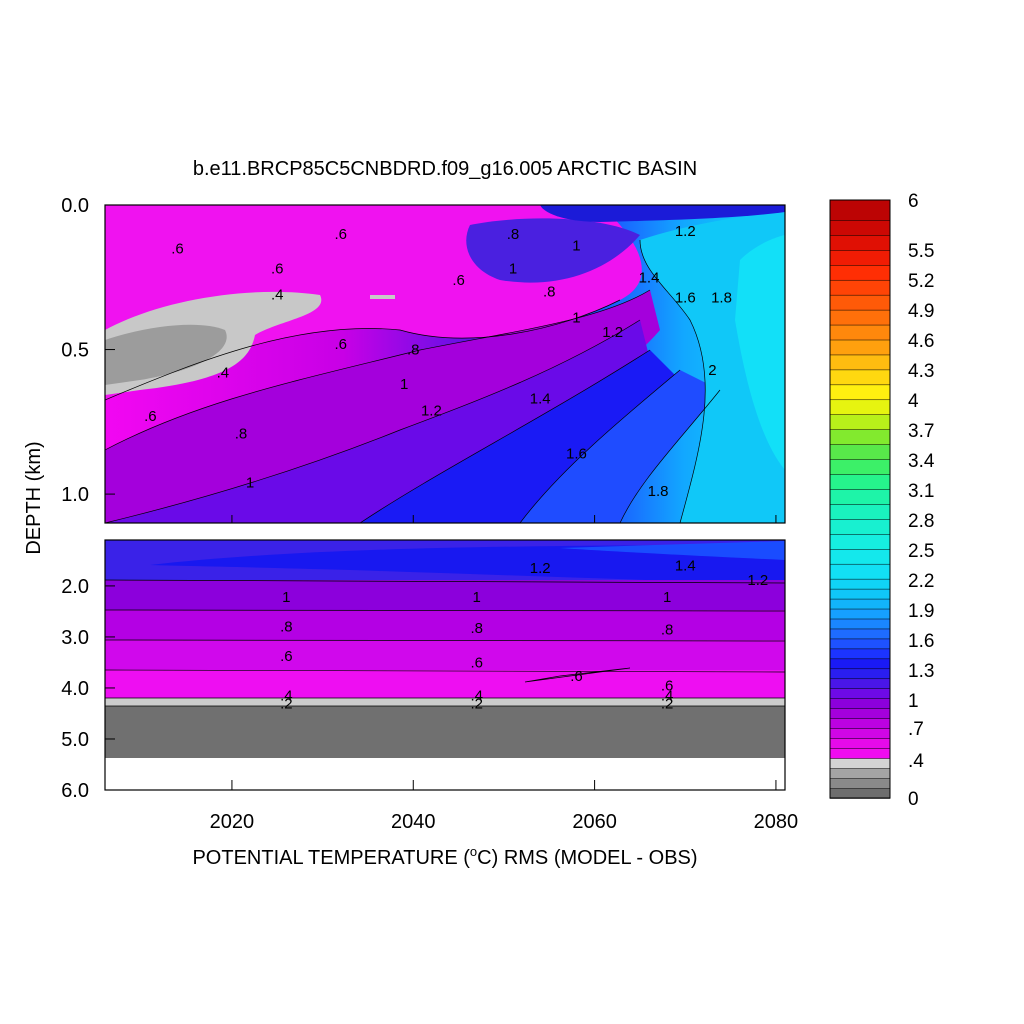 The height and width of the screenshot is (1024, 1024). I want to click on region-cyan-core, so click(760, 352).